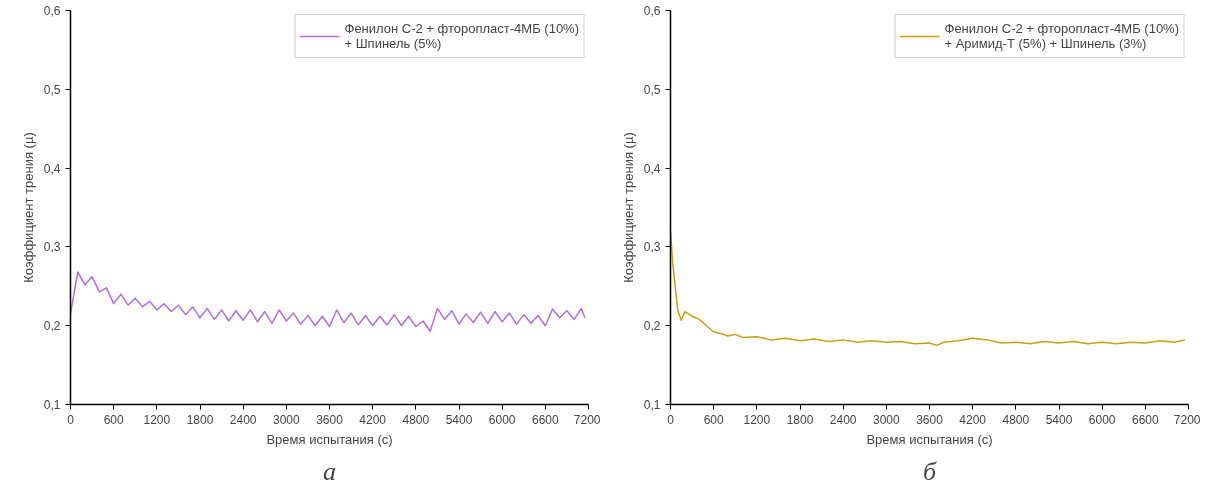 This screenshot has width=1210, height=494. What do you see at coordinates (329, 471) in the screenshot?
I see `text: а` at bounding box center [329, 471].